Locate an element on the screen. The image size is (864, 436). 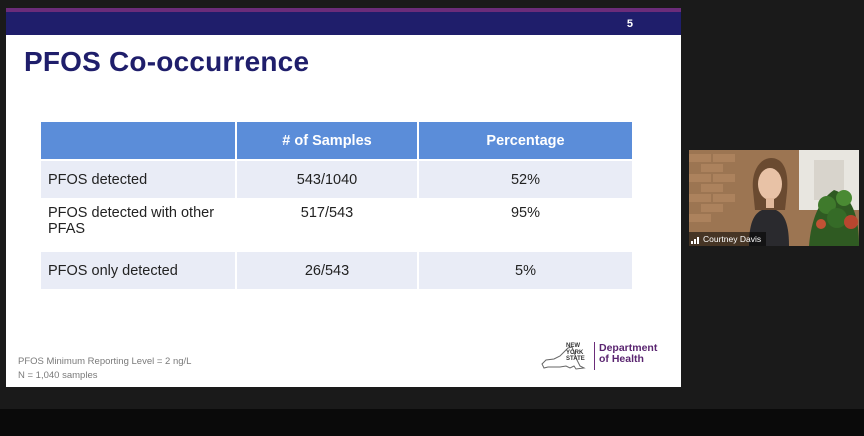
slide-title: PFOS Co-occurrence is located at coordinates (167, 61).